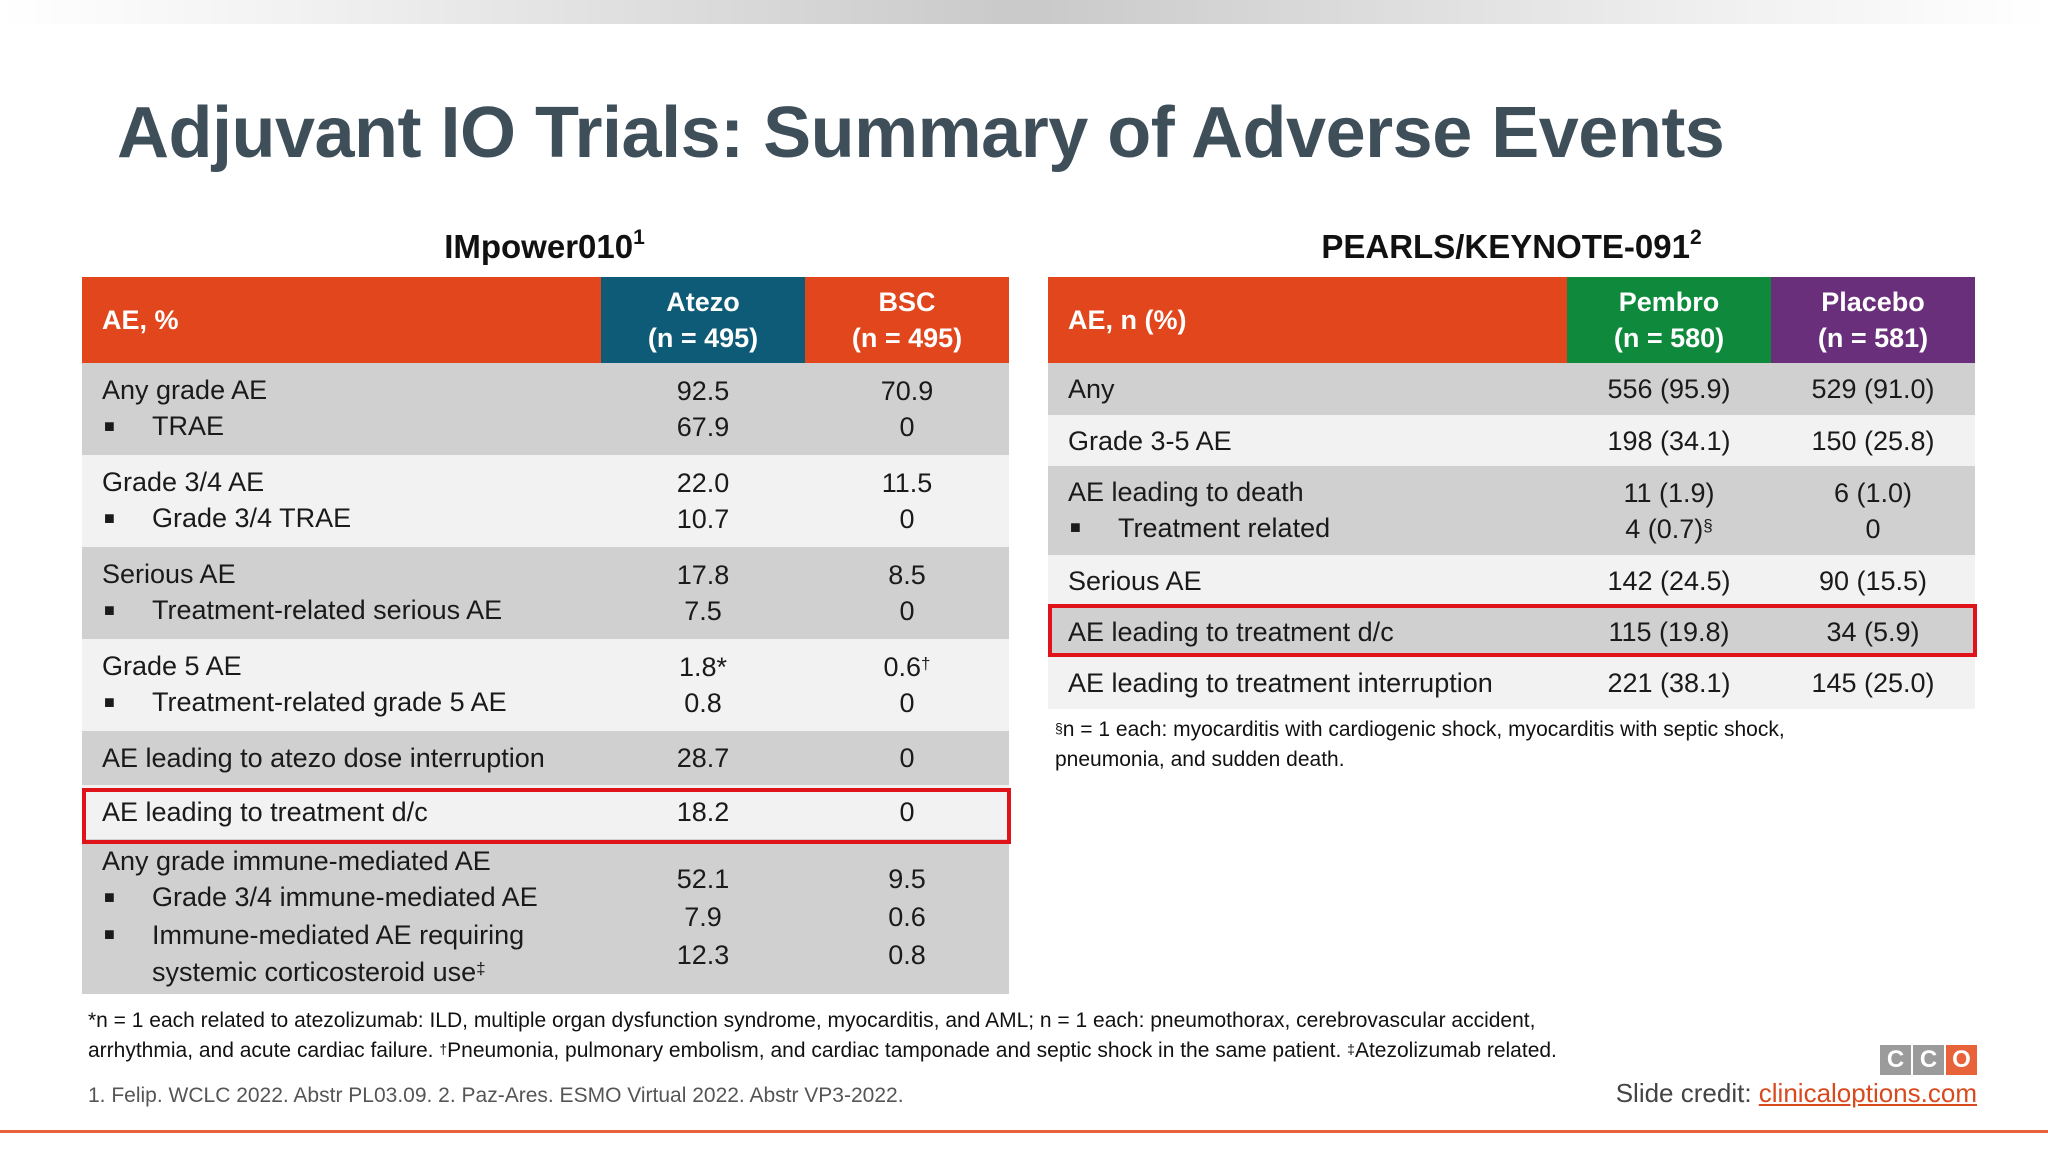 Image resolution: width=2048 pixels, height=1152 pixels. What do you see at coordinates (703, 320) in the screenshot?
I see `header-atezo: Atezo (n = 495)` at bounding box center [703, 320].